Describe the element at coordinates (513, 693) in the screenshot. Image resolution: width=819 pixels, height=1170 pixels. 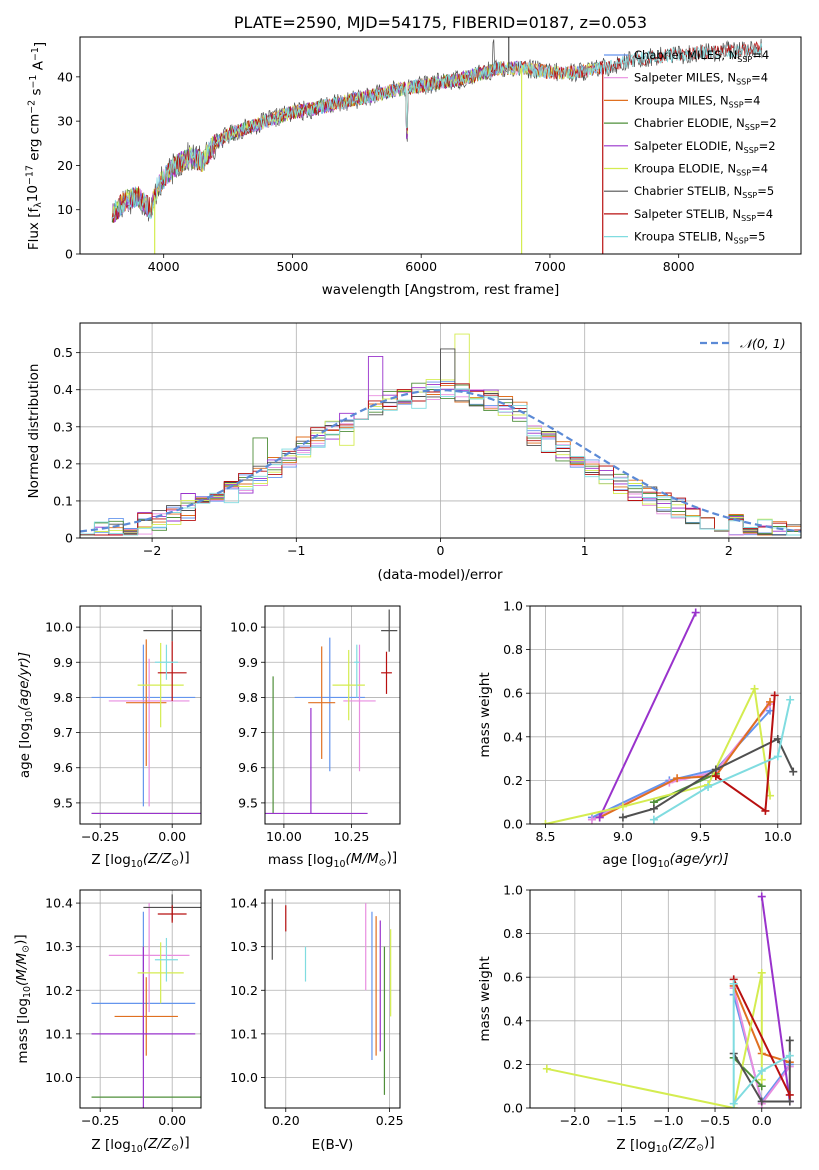
I see `y-tick-label: 0.6` at that location.